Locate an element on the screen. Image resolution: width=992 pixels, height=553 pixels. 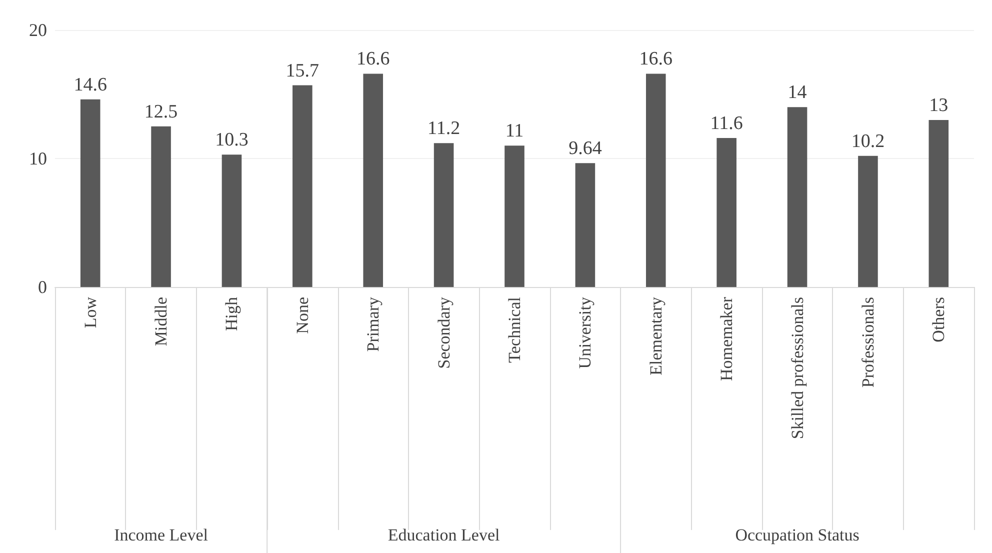
data-label: 9.64 is located at coordinates (585, 149).